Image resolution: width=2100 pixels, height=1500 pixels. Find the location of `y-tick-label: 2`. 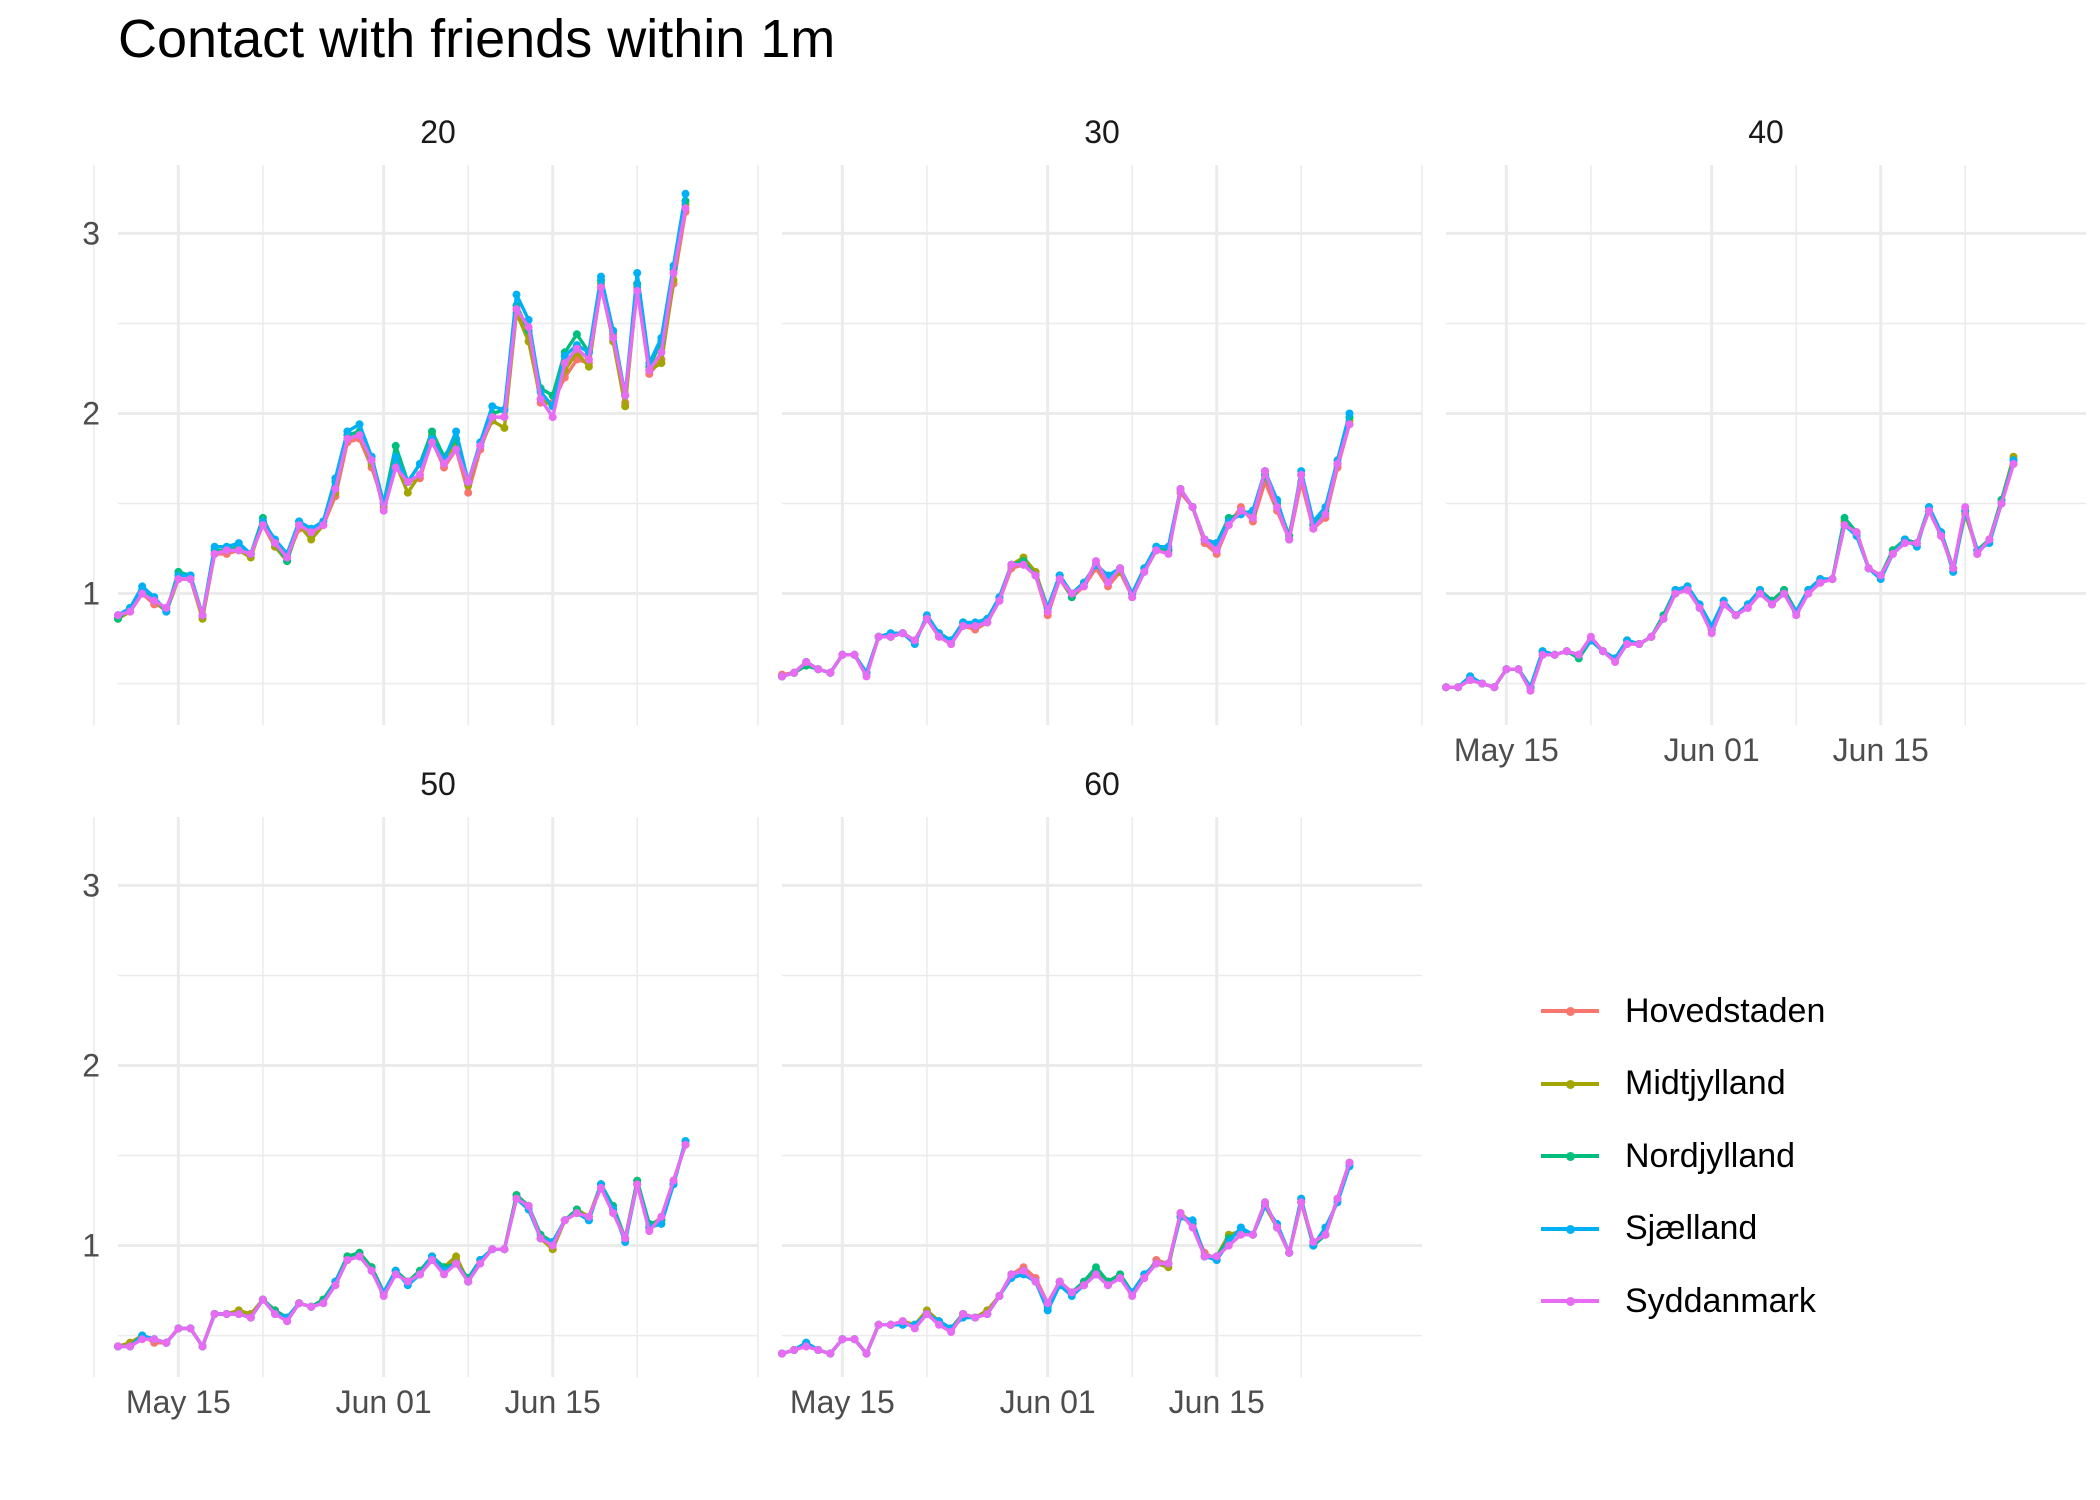

y-tick-label: 2 is located at coordinates (91, 413).